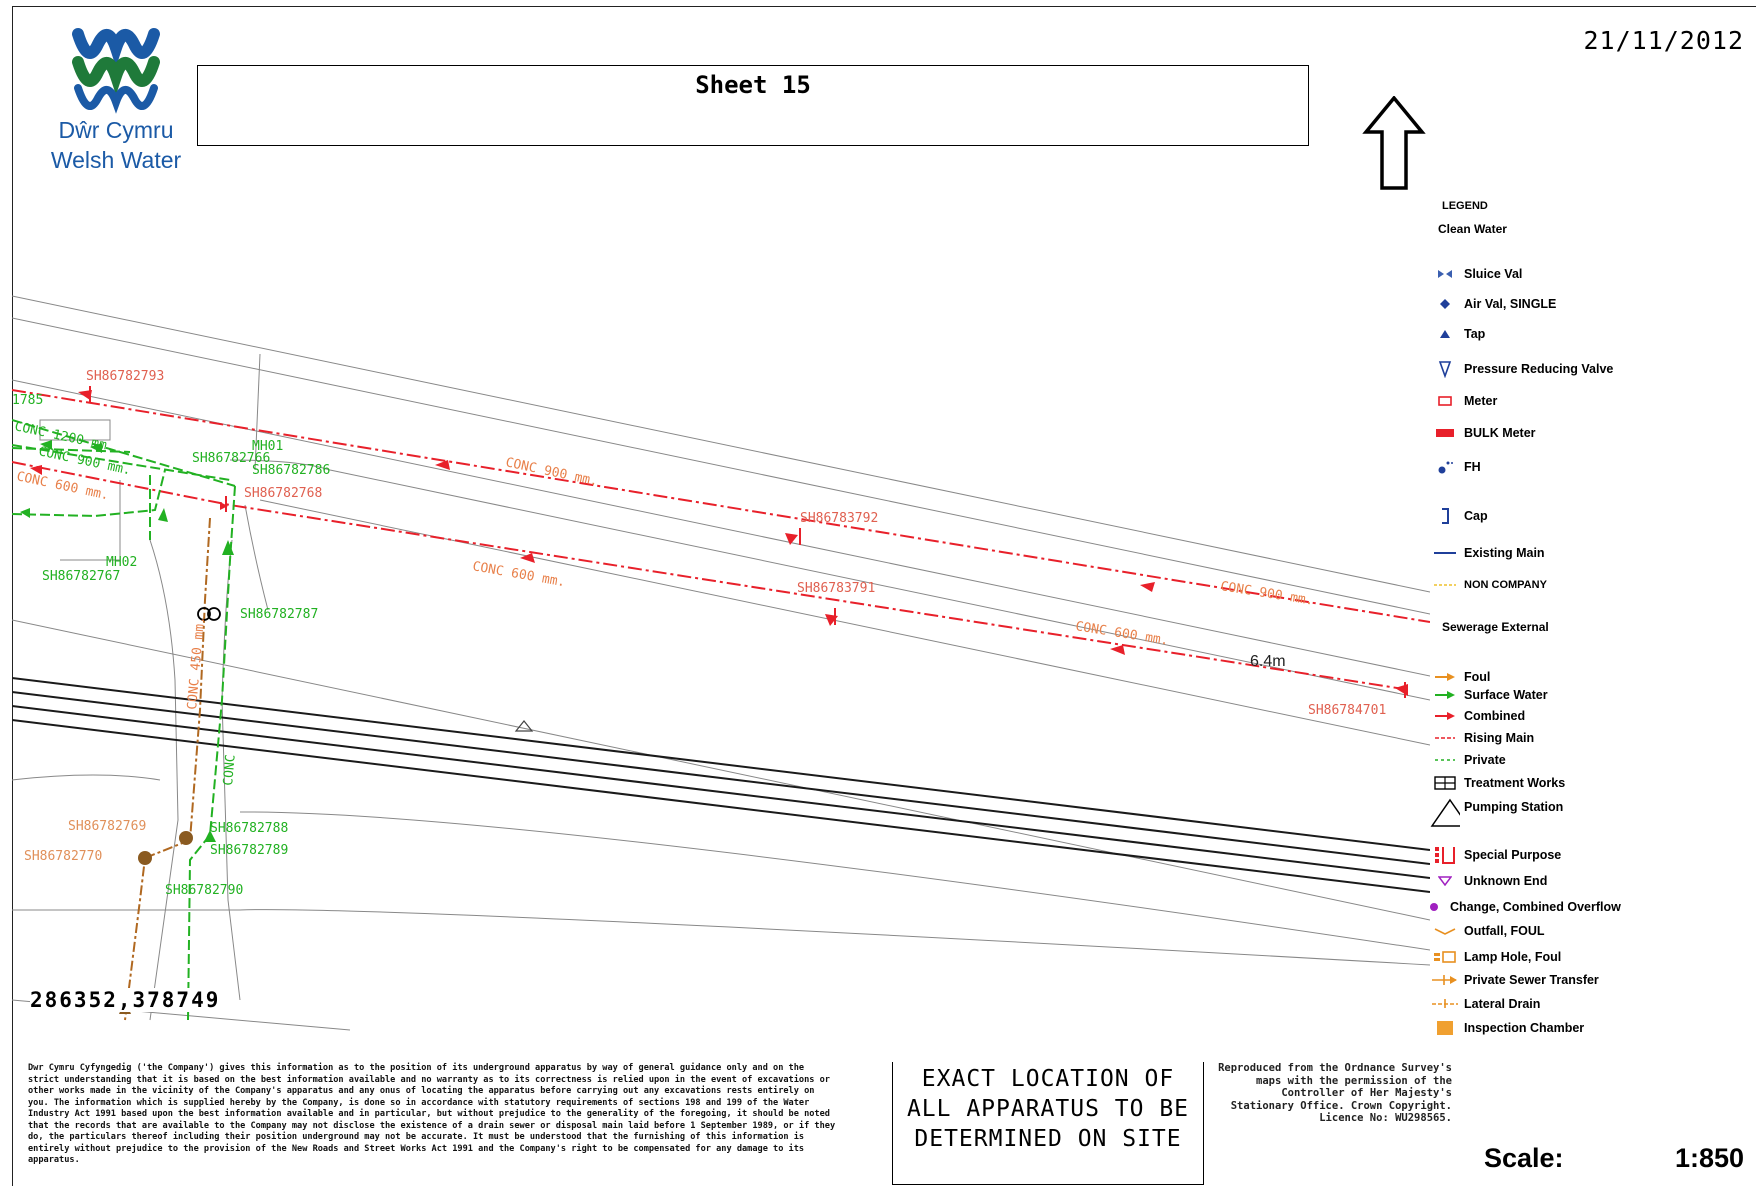 The width and height of the screenshot is (1760, 1195). What do you see at coordinates (1510, 304) in the screenshot?
I see `legend-label: Air Val, SINGLE` at bounding box center [1510, 304].